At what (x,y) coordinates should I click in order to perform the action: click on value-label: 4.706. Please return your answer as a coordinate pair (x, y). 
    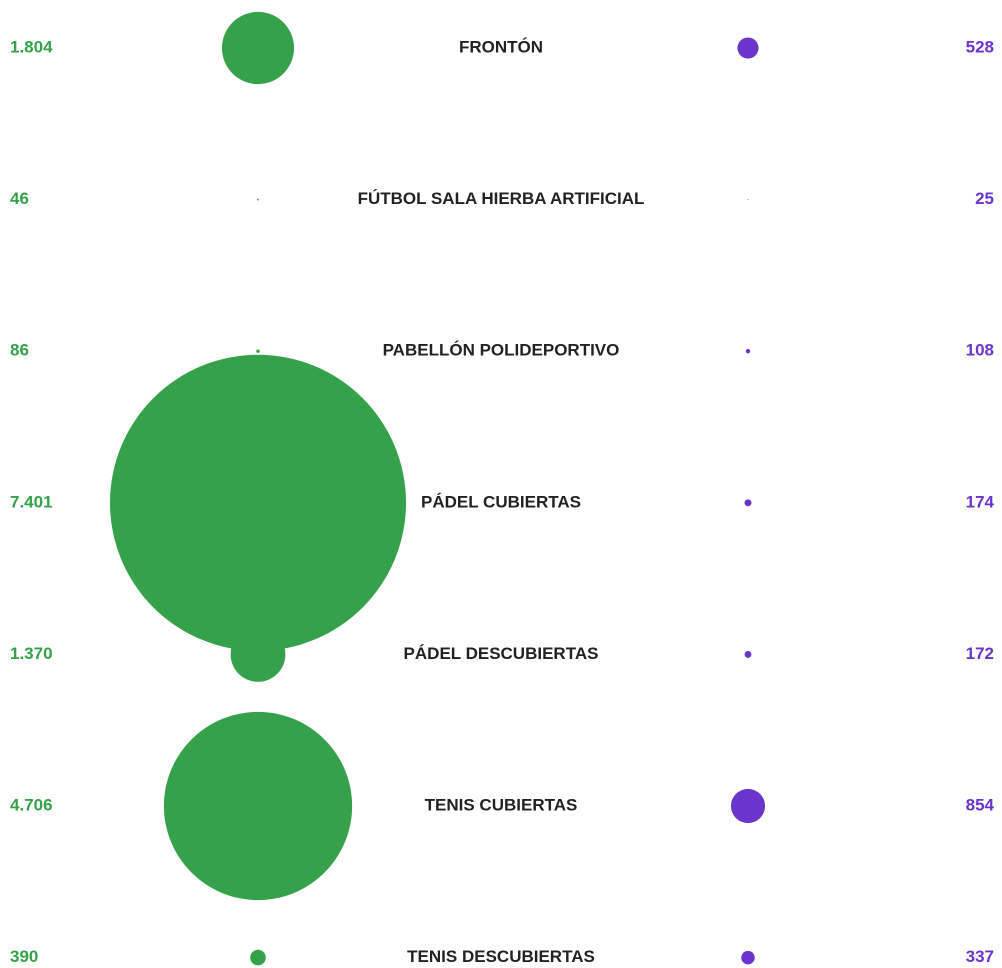
    Looking at the image, I should click on (31, 804).